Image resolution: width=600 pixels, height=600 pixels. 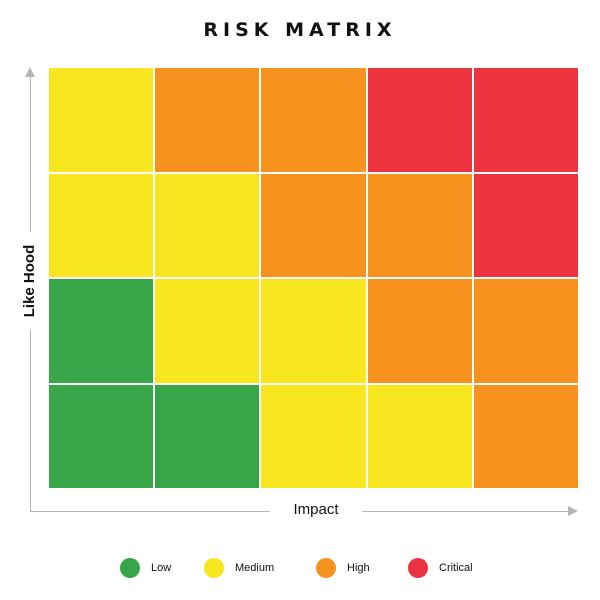 I want to click on legend-swatch-high, so click(x=326, y=568).